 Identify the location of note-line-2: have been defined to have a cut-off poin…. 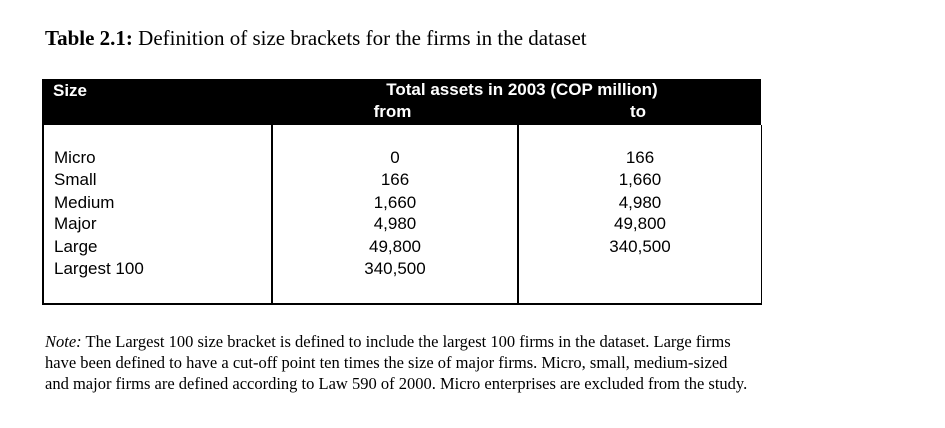
(386, 362).